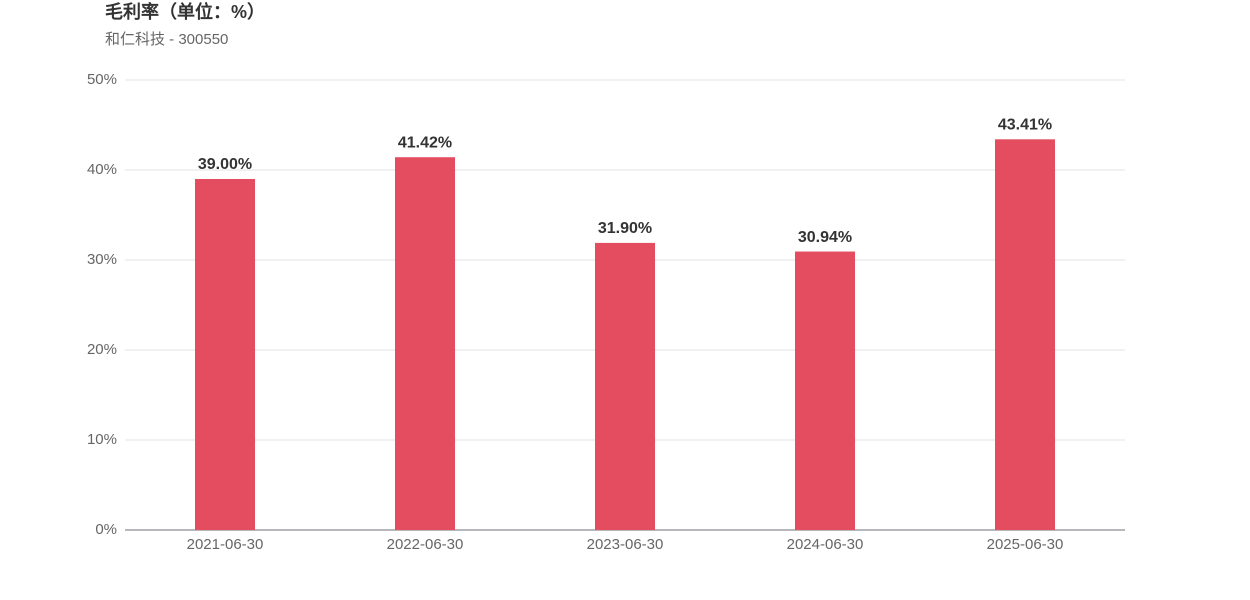 The image size is (1250, 600). I want to click on y-tick-label: 20%, so click(102, 349).